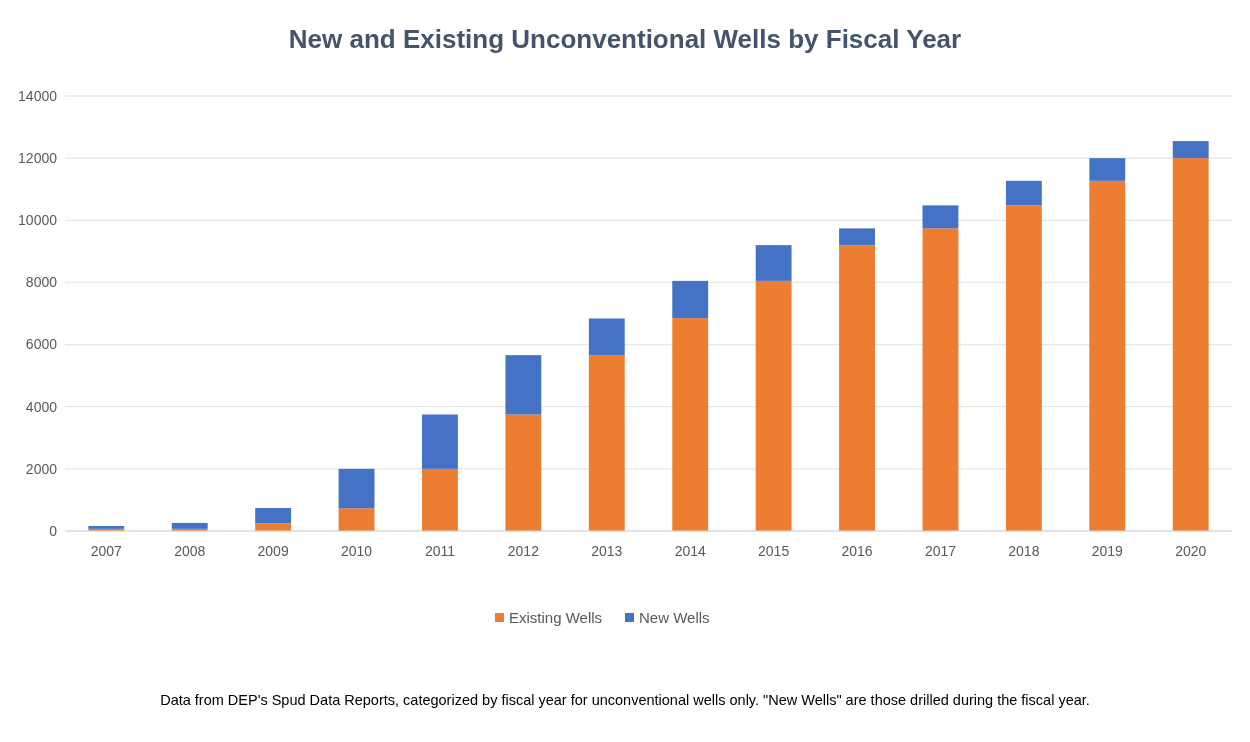  Describe the element at coordinates (607, 551) in the screenshot. I see `x-tick-label: 2013` at that location.